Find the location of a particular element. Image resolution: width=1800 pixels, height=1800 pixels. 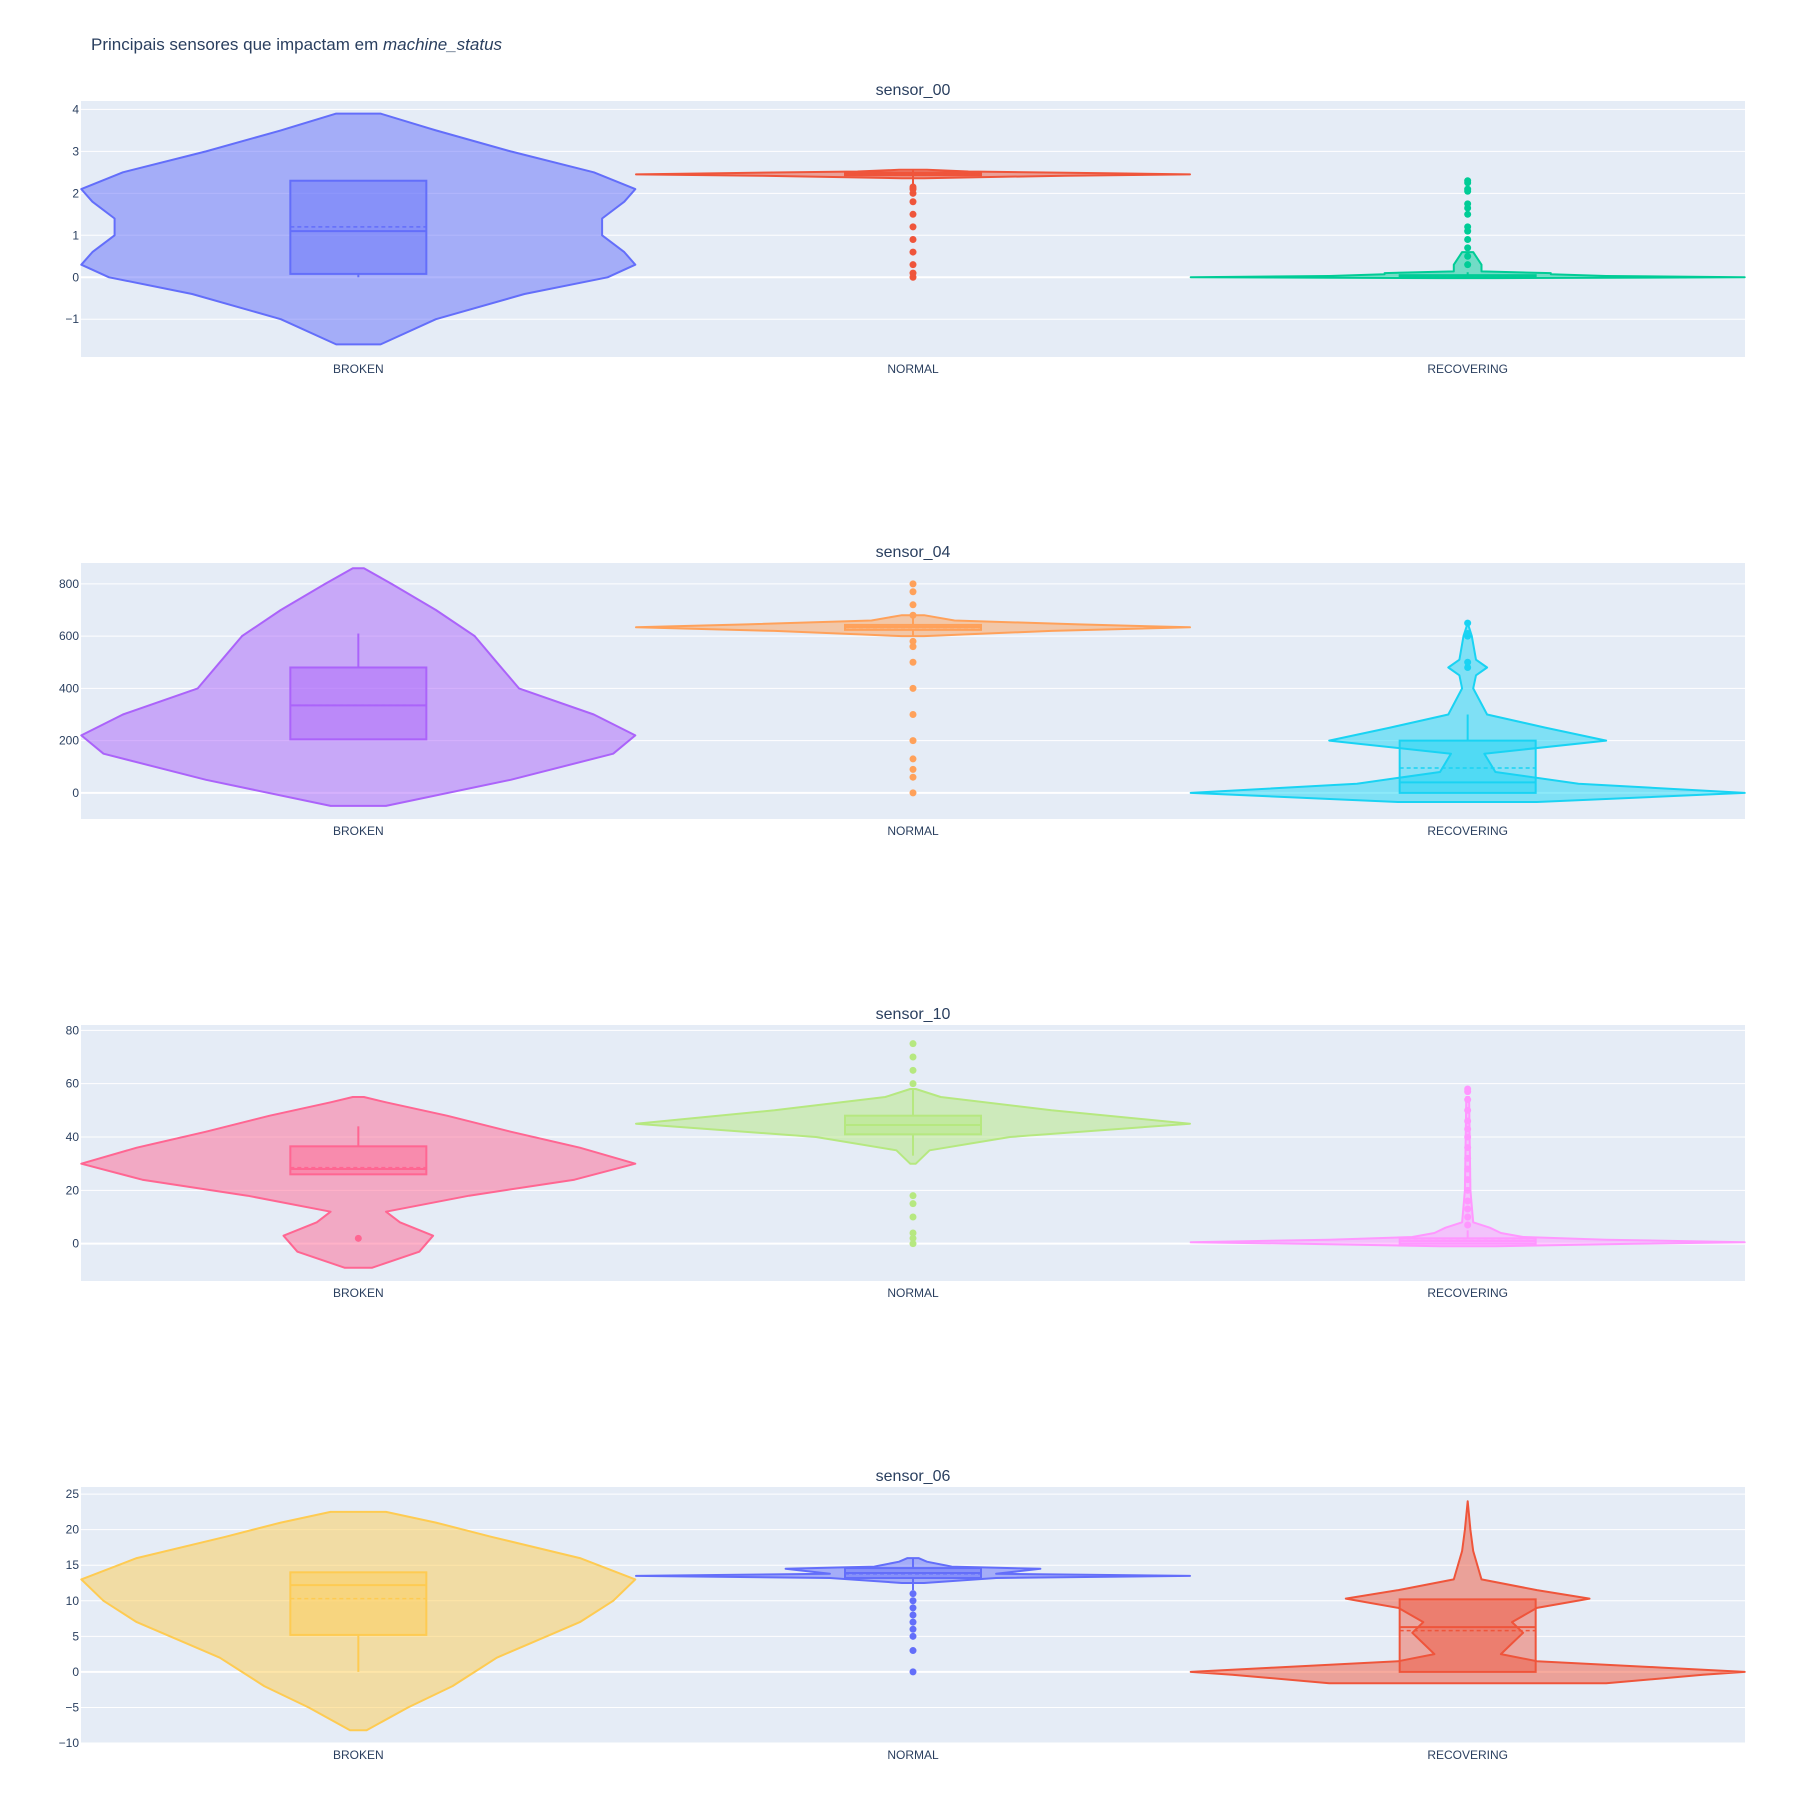

y-tick-label: 200 is located at coordinates (69, 741).